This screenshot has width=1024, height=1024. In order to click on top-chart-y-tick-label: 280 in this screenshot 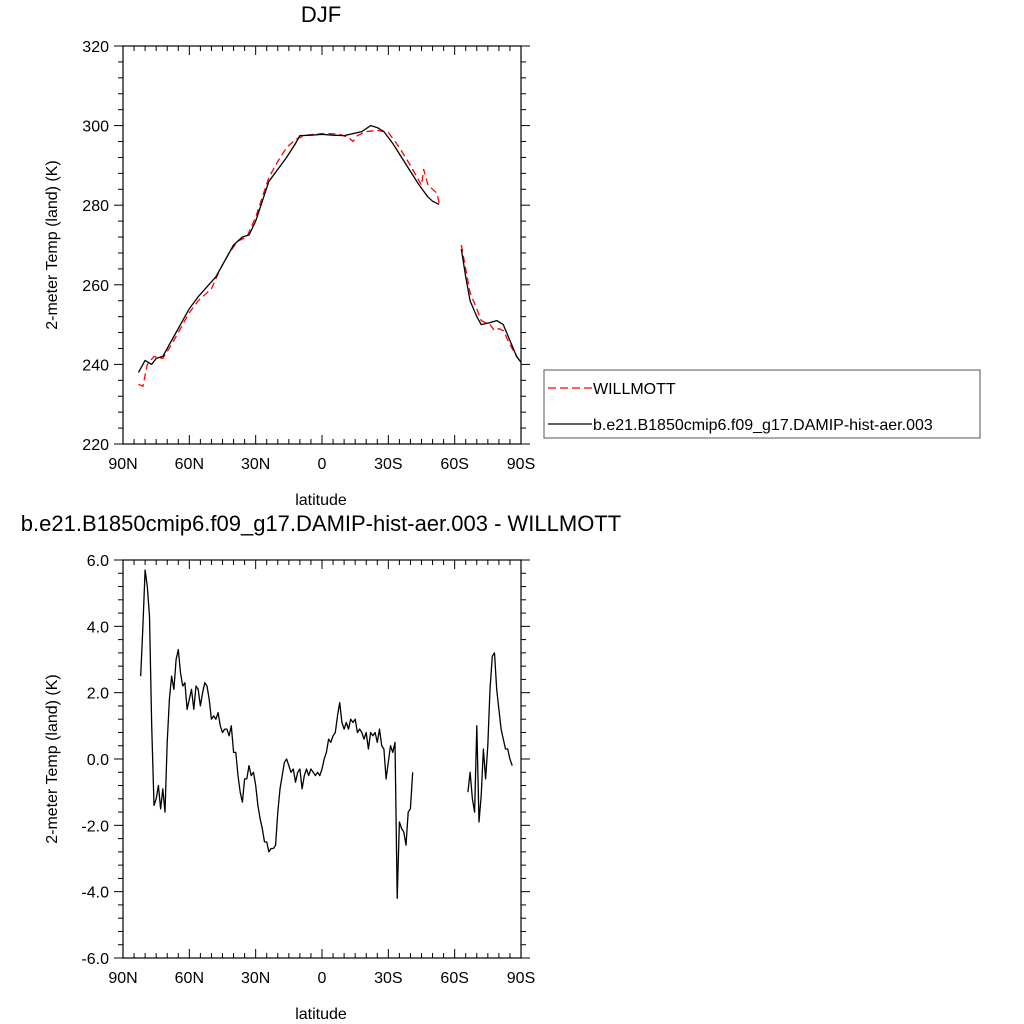, I will do `click(95, 206)`.